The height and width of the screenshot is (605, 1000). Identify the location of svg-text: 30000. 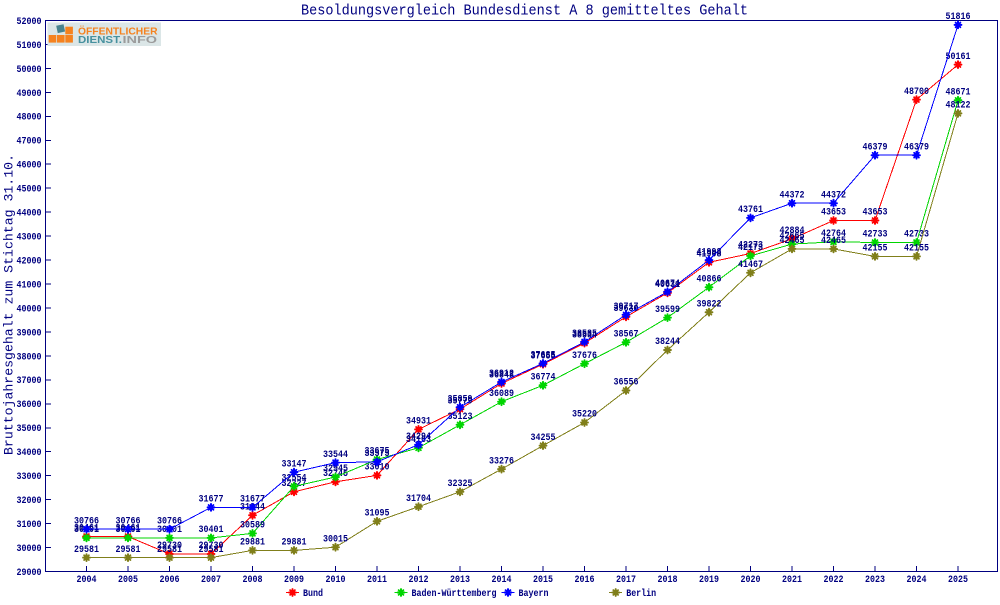
(29, 549).